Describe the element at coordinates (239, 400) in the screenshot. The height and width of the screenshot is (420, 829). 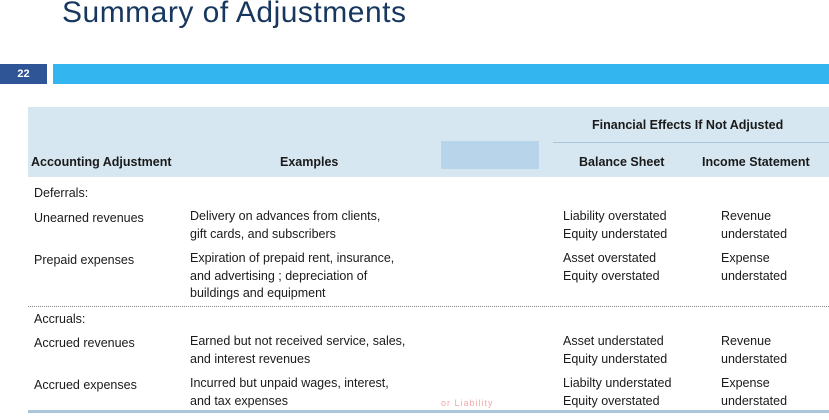
I see `row-examples-line: and tax expenses` at that location.